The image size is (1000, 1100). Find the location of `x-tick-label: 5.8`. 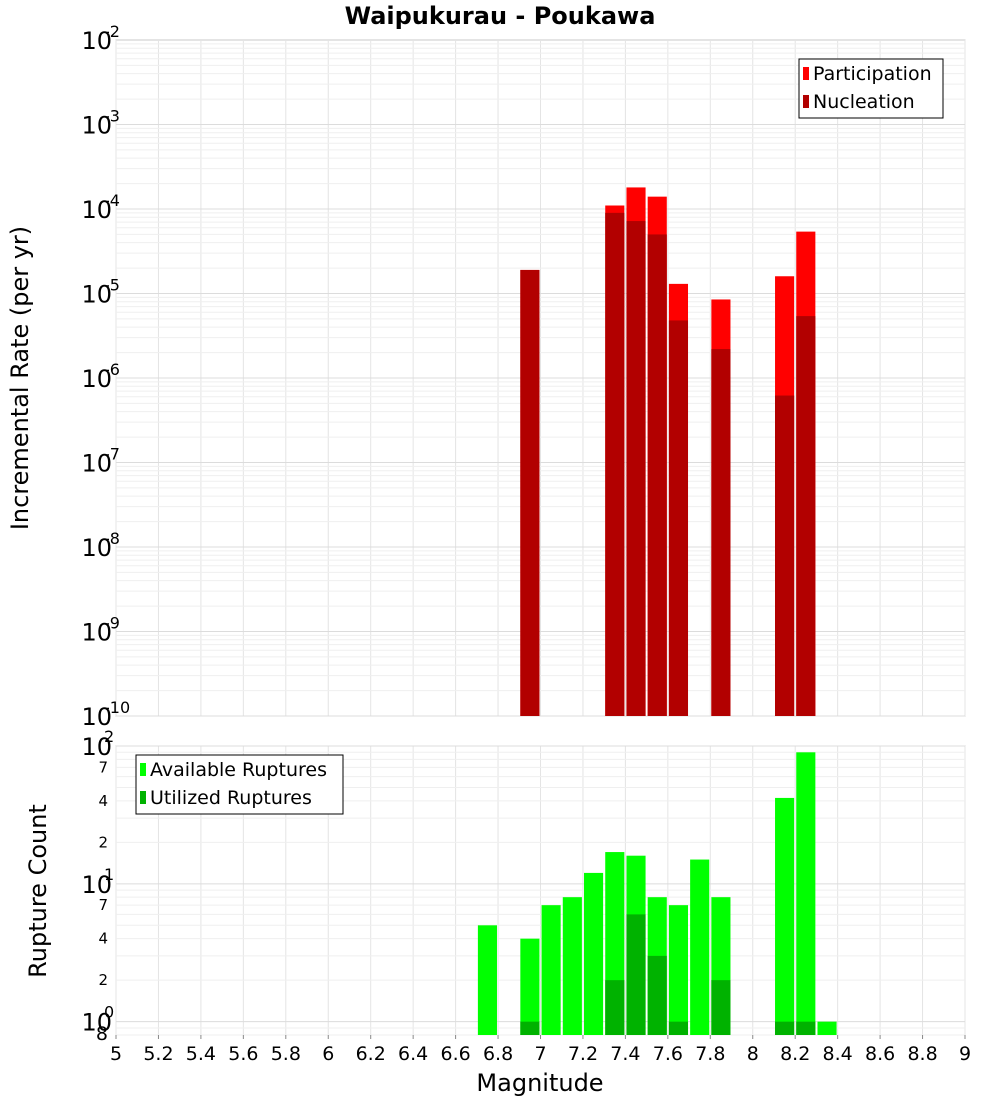

x-tick-label: 5.8 is located at coordinates (286, 1054).